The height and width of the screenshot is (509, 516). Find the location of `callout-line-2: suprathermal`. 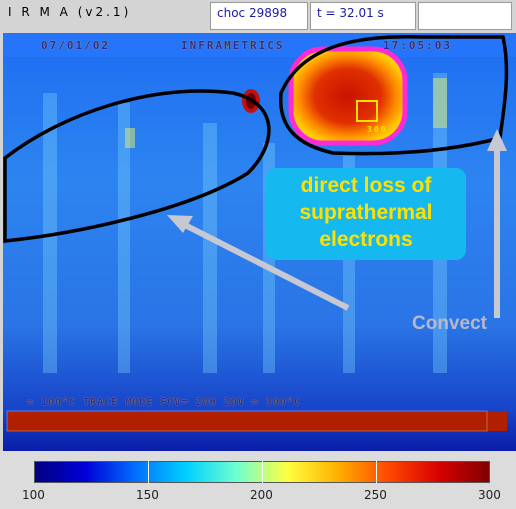

callout-line-2: suprathermal is located at coordinates (366, 212).